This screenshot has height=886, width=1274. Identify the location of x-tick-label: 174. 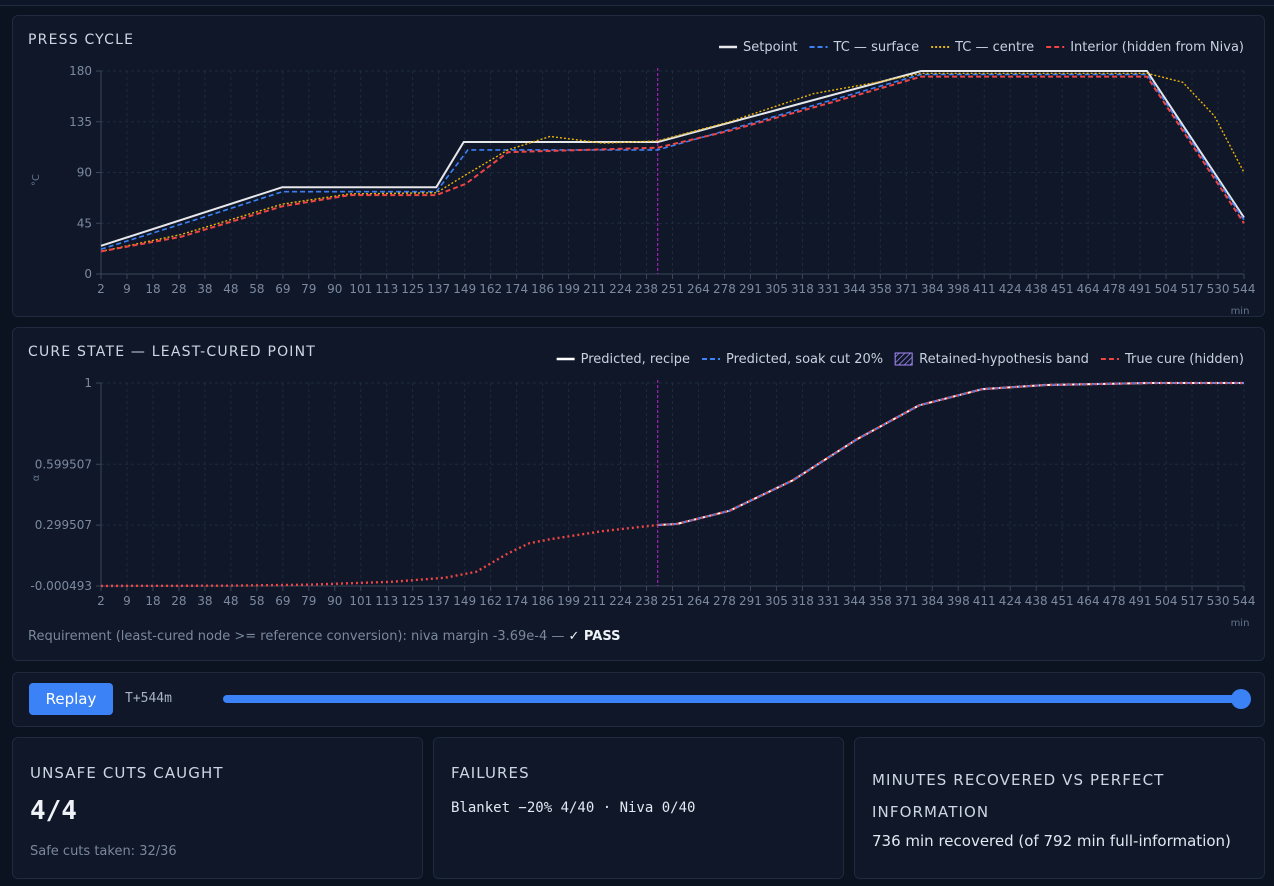
(516, 601).